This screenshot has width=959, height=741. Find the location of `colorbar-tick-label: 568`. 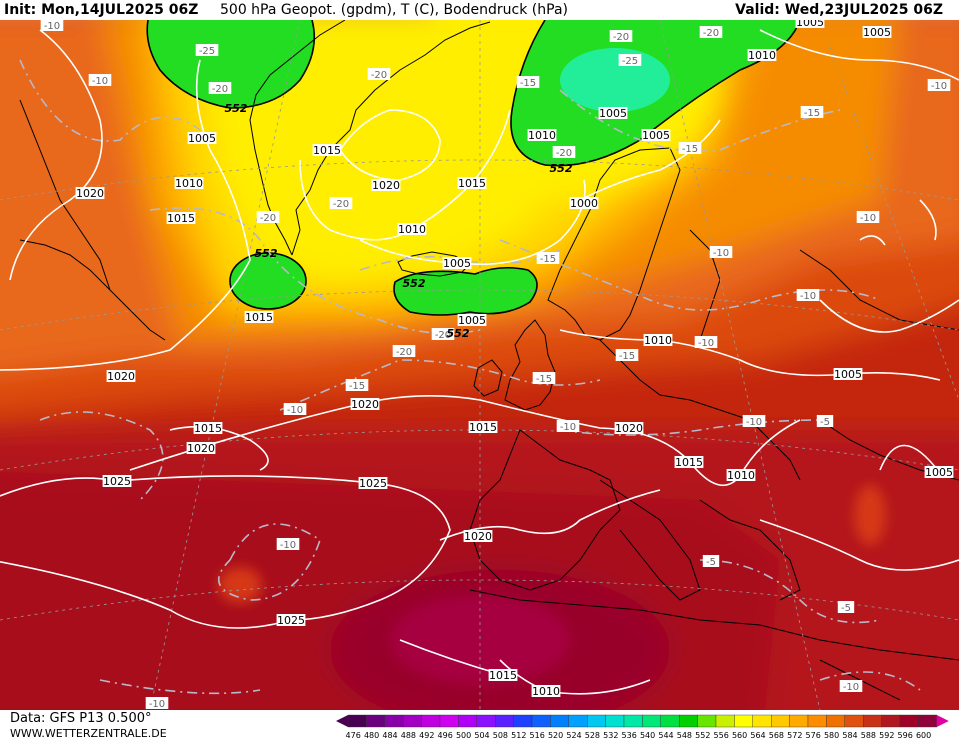

colorbar-tick-label: 568 is located at coordinates (776, 735).